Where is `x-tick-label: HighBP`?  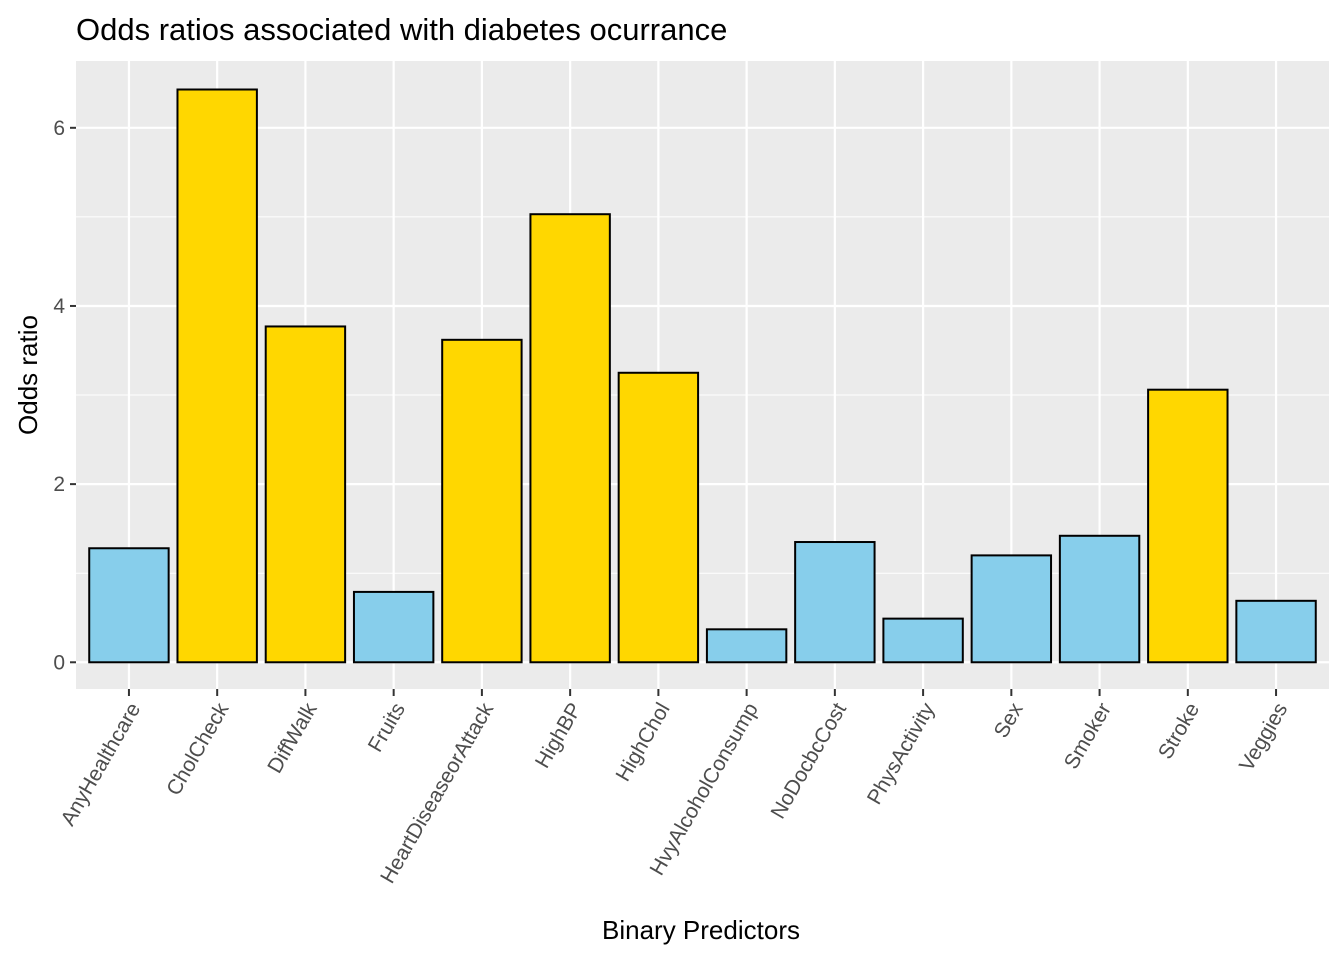
x-tick-label: HighBP is located at coordinates (559, 735).